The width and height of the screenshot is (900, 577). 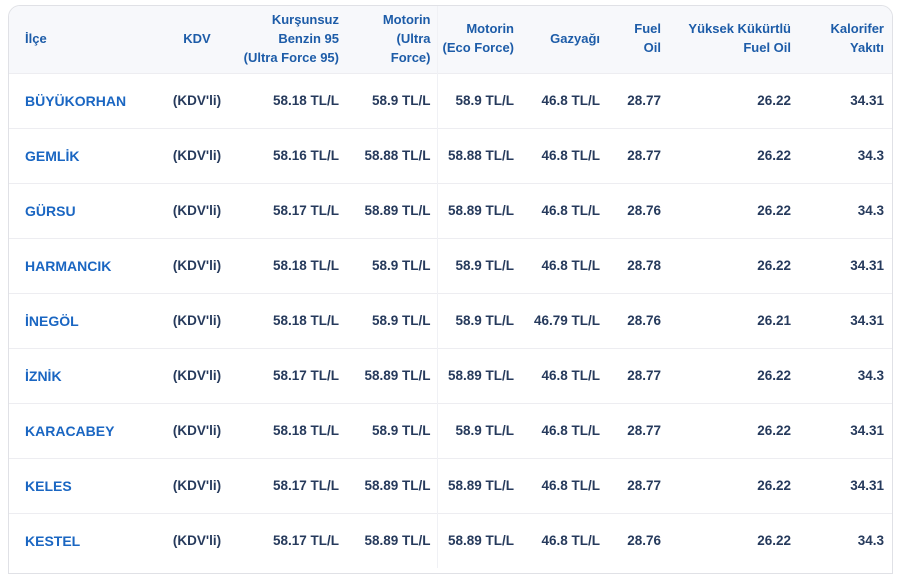 I want to click on price-cell-motorin_eco: 58.88 TL/L, so click(x=478, y=155).